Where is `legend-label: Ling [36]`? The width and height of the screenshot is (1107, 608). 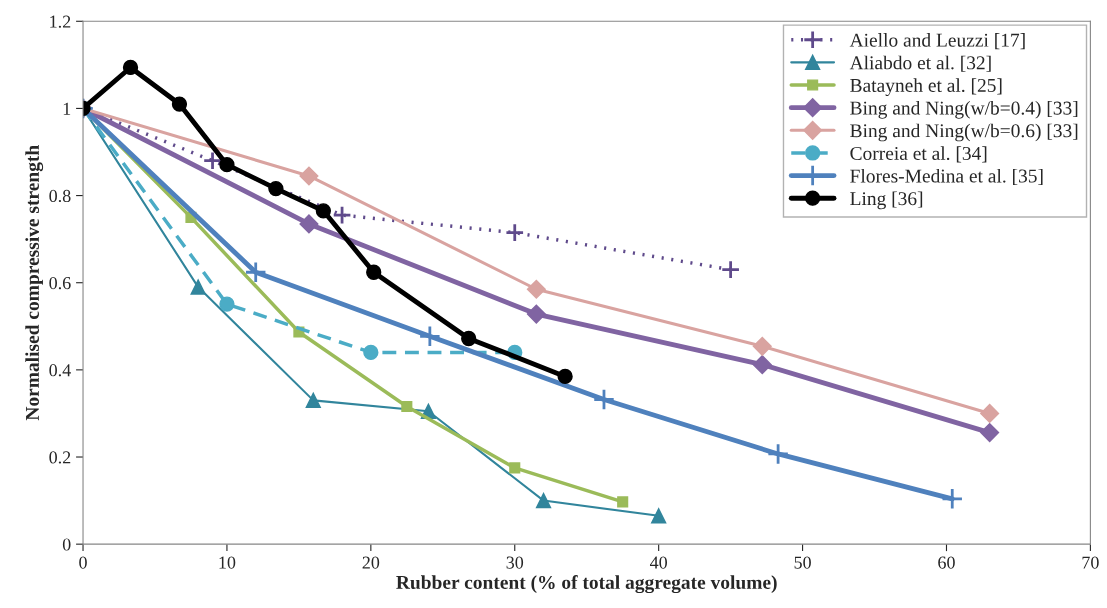
legend-label: Ling [36] is located at coordinates (886, 200).